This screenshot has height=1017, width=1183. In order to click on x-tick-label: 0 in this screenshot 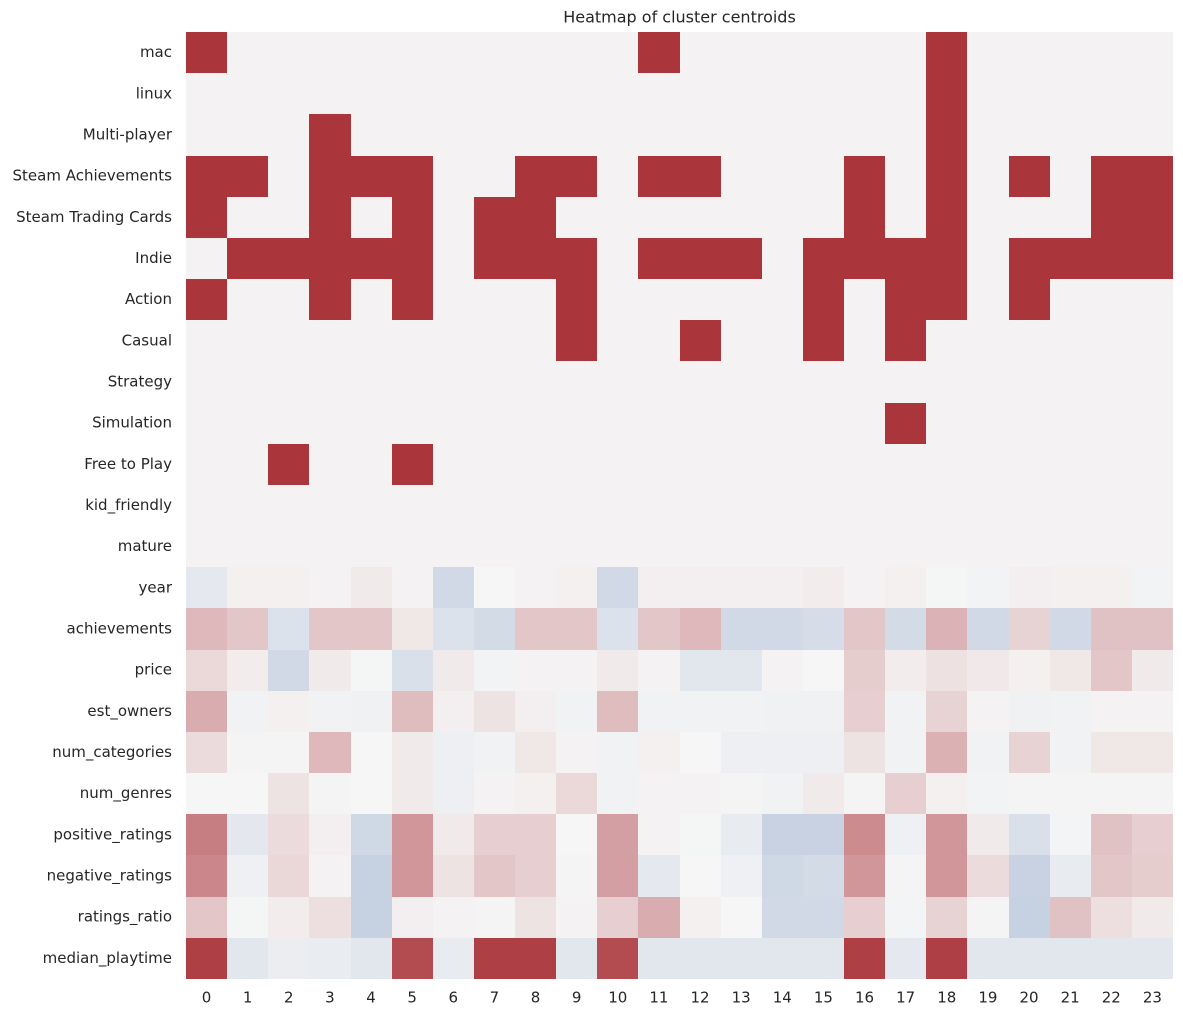, I will do `click(207, 998)`.